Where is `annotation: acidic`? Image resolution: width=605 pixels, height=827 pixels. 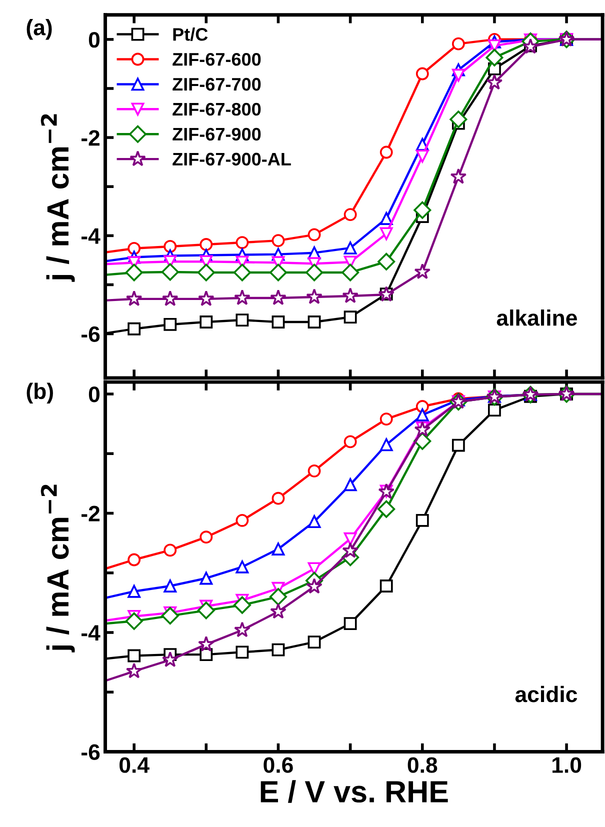
annotation: acidic is located at coordinates (546, 694).